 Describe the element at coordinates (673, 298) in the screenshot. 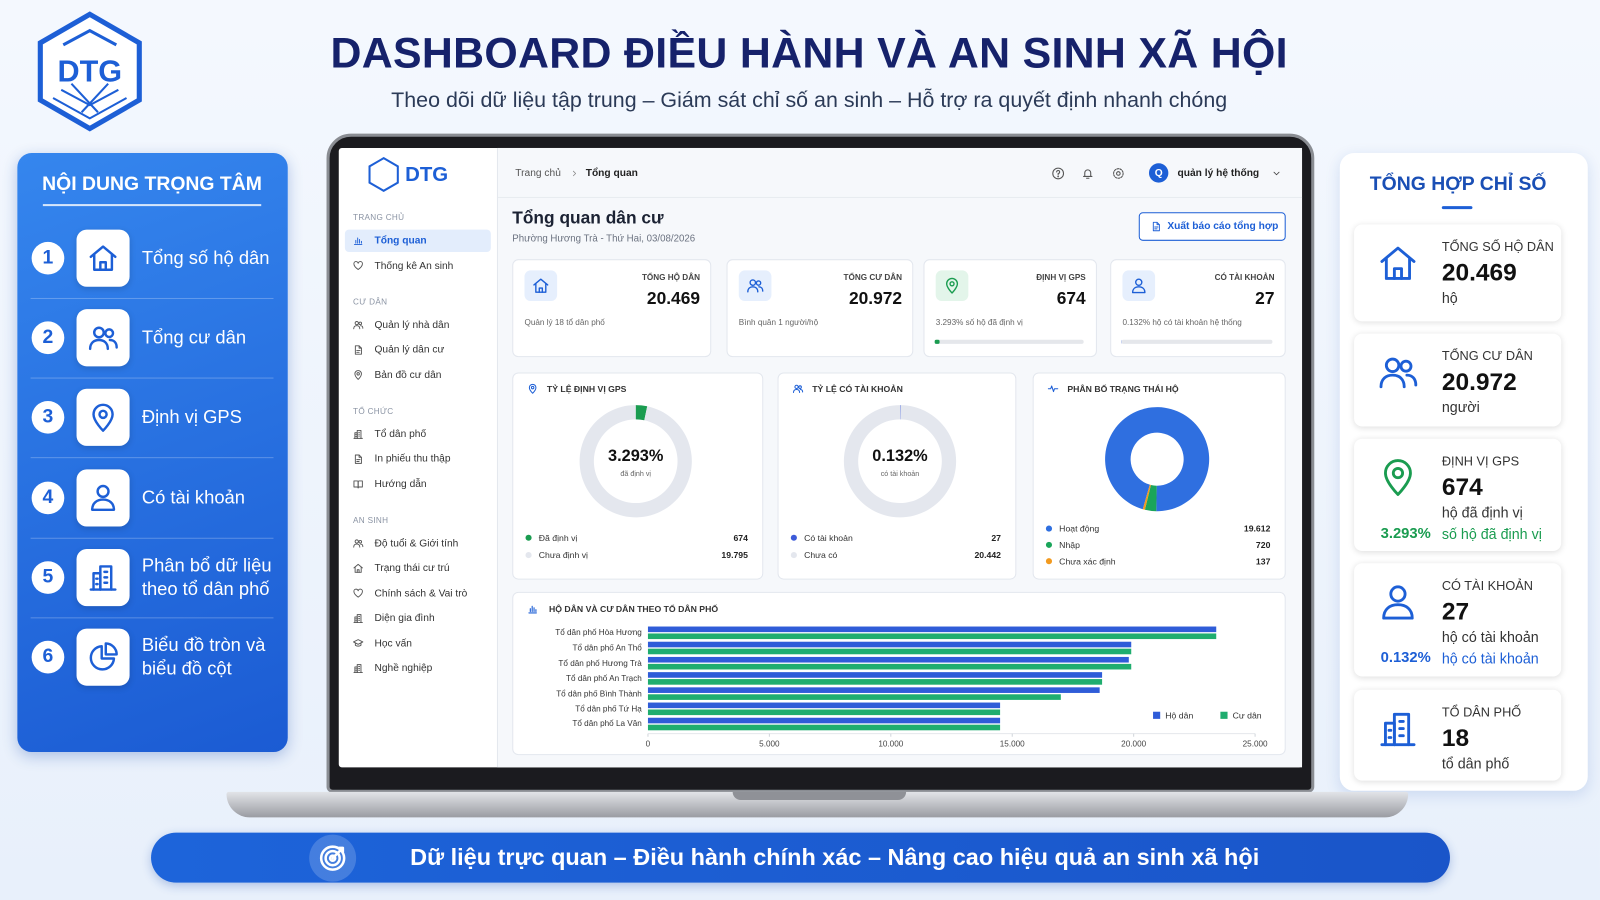

I see `kpi-value: 20.469` at that location.